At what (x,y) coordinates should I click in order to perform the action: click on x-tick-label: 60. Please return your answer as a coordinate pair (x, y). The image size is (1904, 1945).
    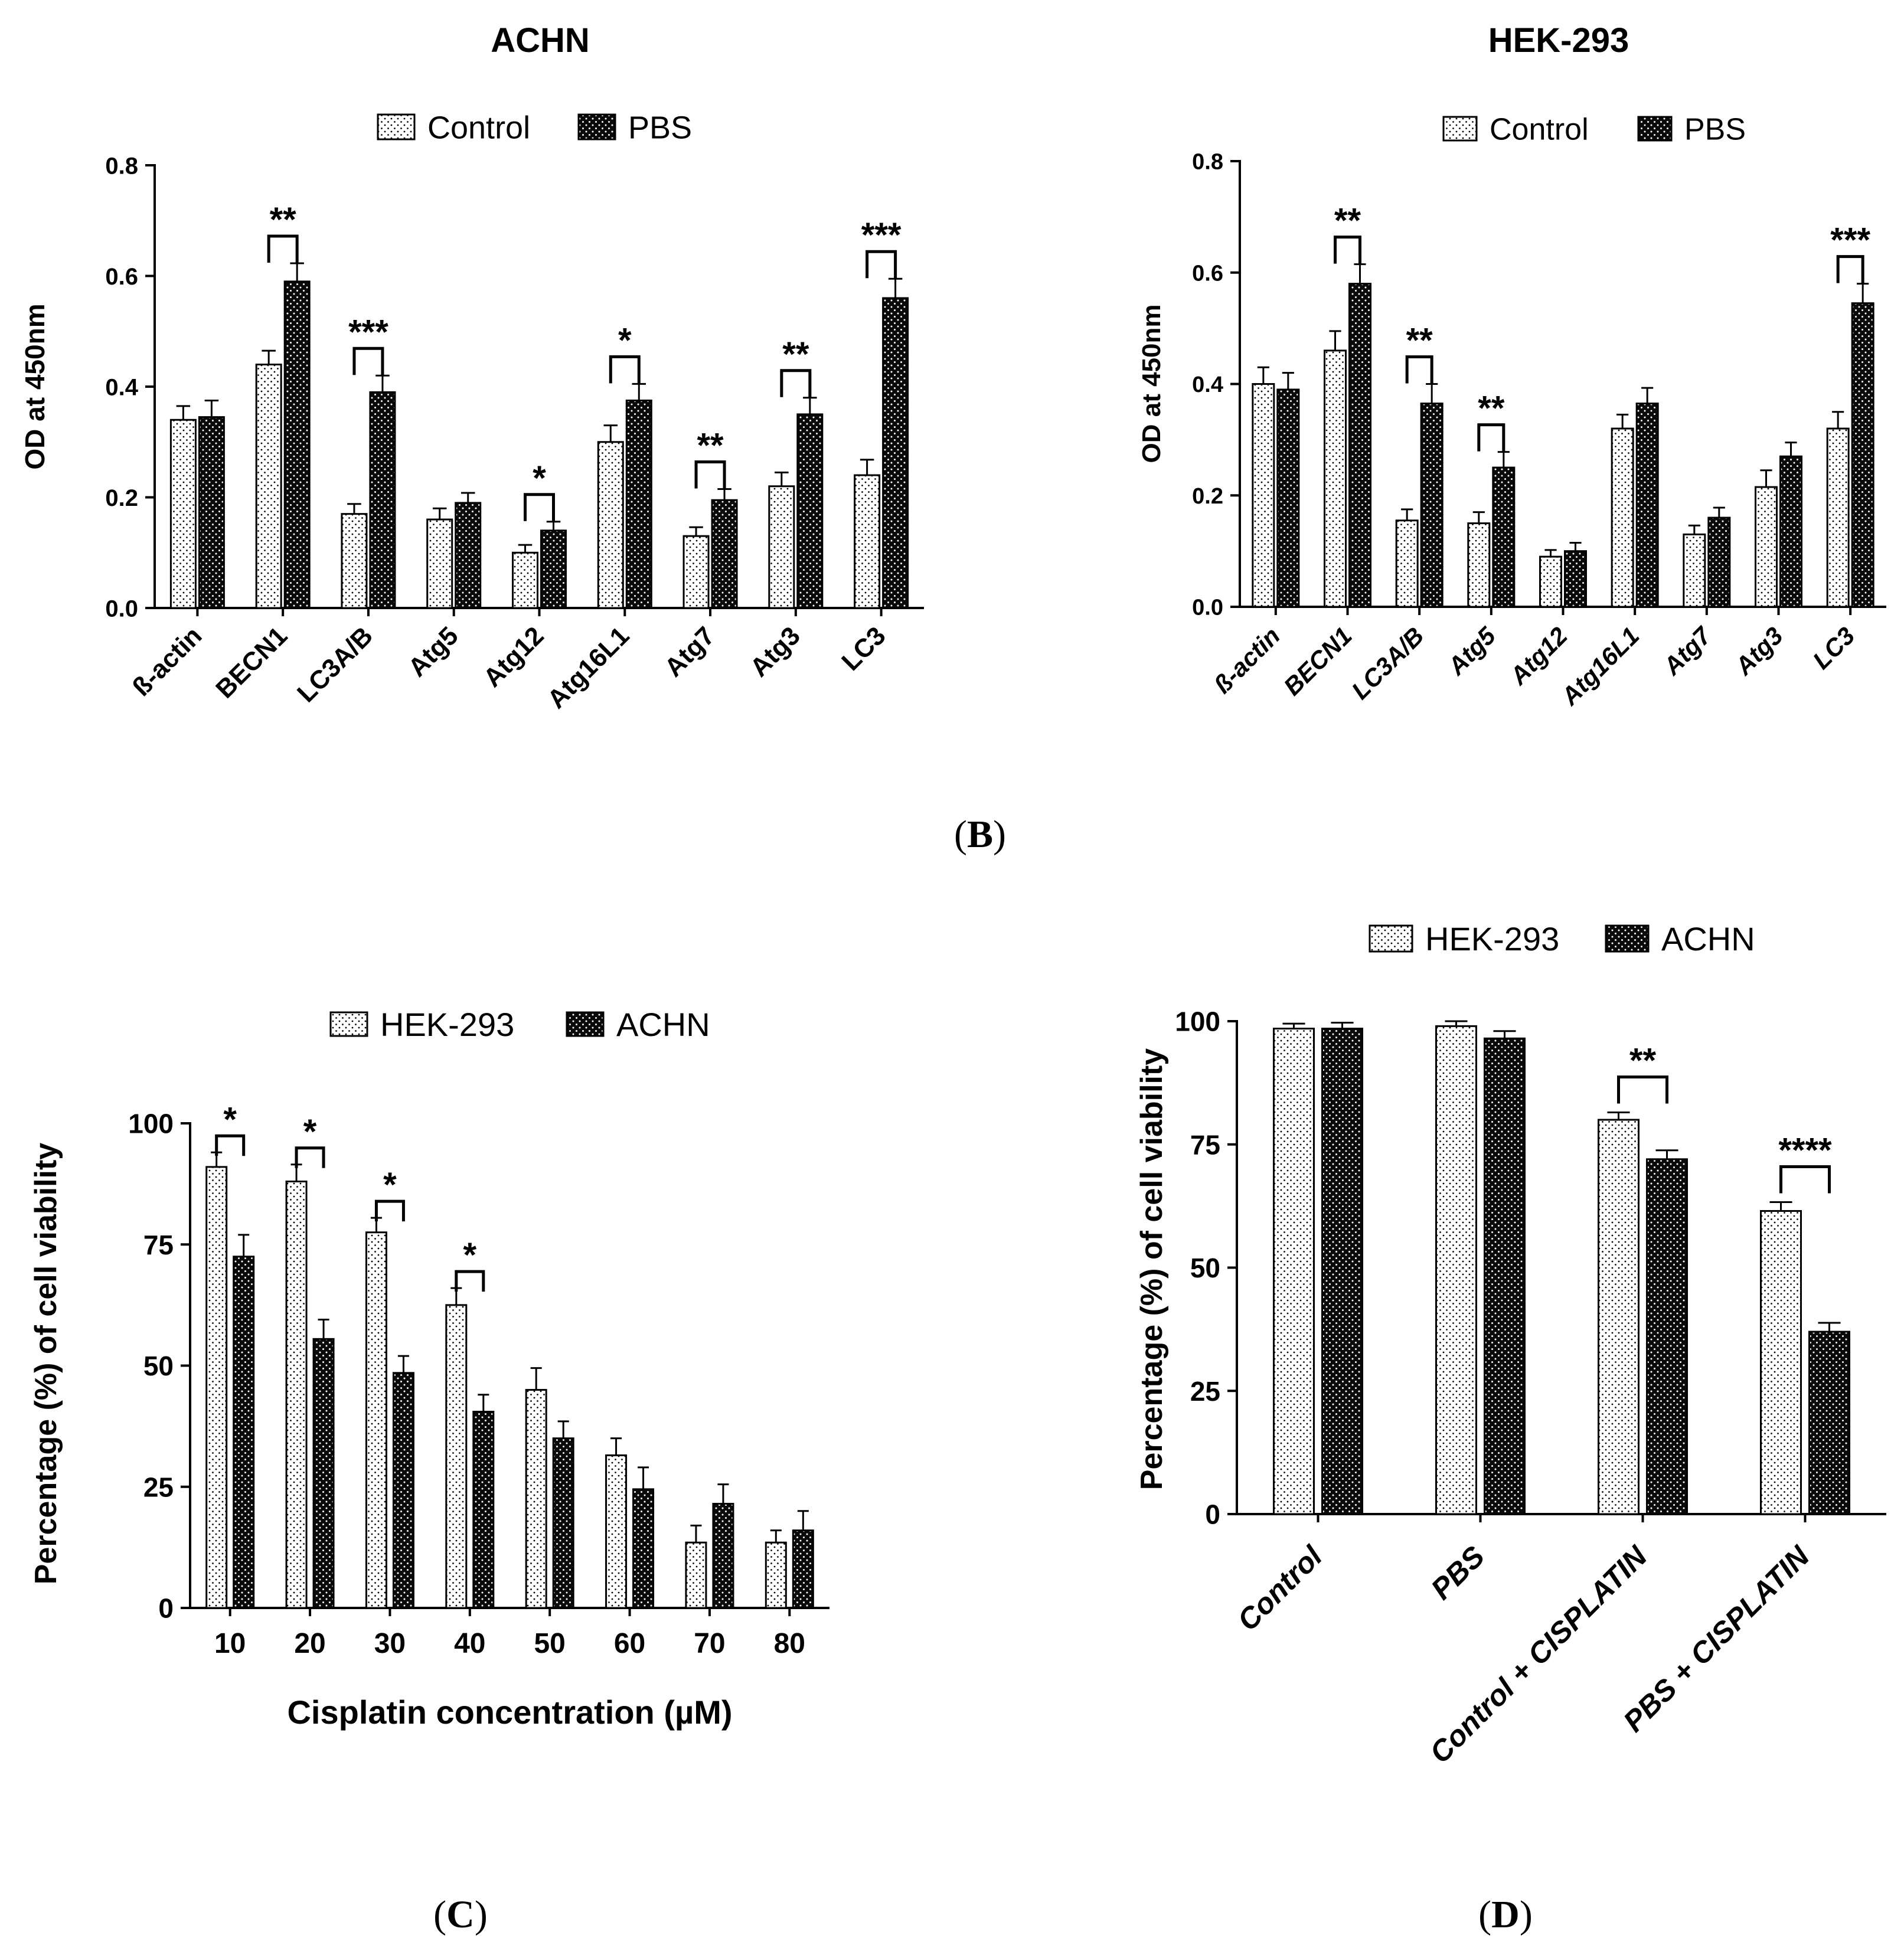
    Looking at the image, I should click on (629, 1643).